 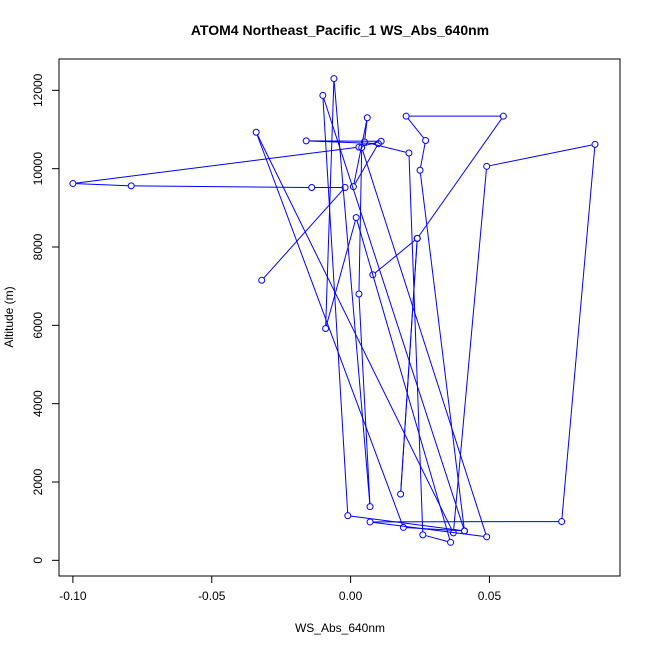 What do you see at coordinates (340, 628) in the screenshot?
I see `x-axis-label: WS_Abs_640nm` at bounding box center [340, 628].